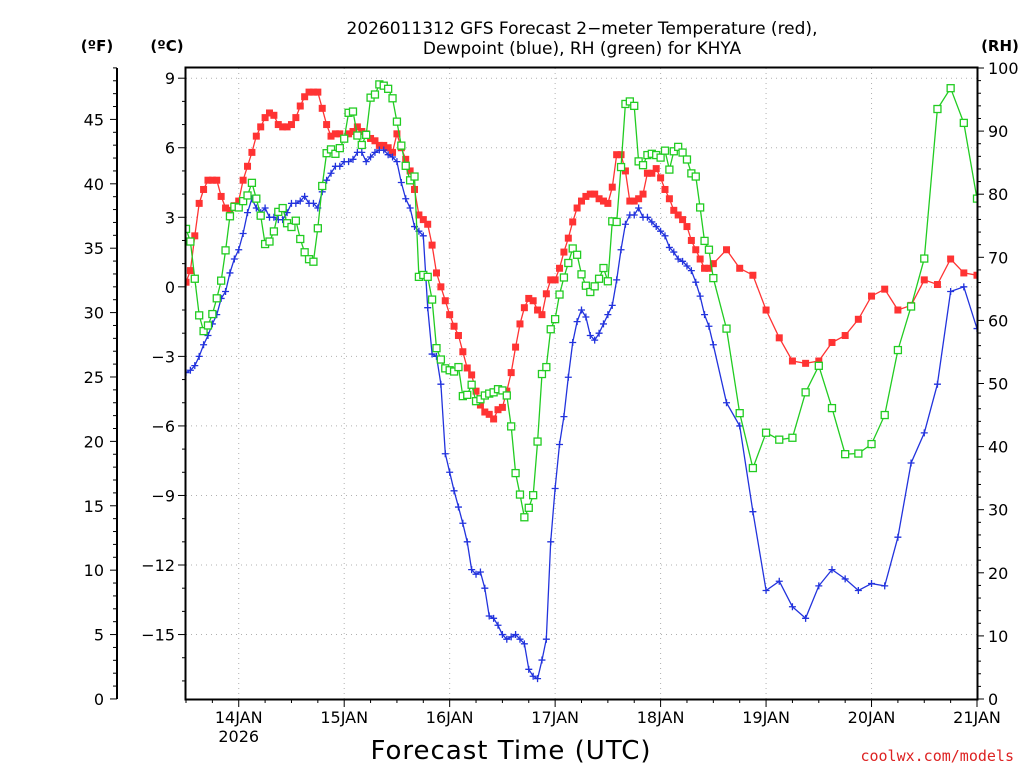  I want to click on rh-tick-label: 0, so click(993, 699).